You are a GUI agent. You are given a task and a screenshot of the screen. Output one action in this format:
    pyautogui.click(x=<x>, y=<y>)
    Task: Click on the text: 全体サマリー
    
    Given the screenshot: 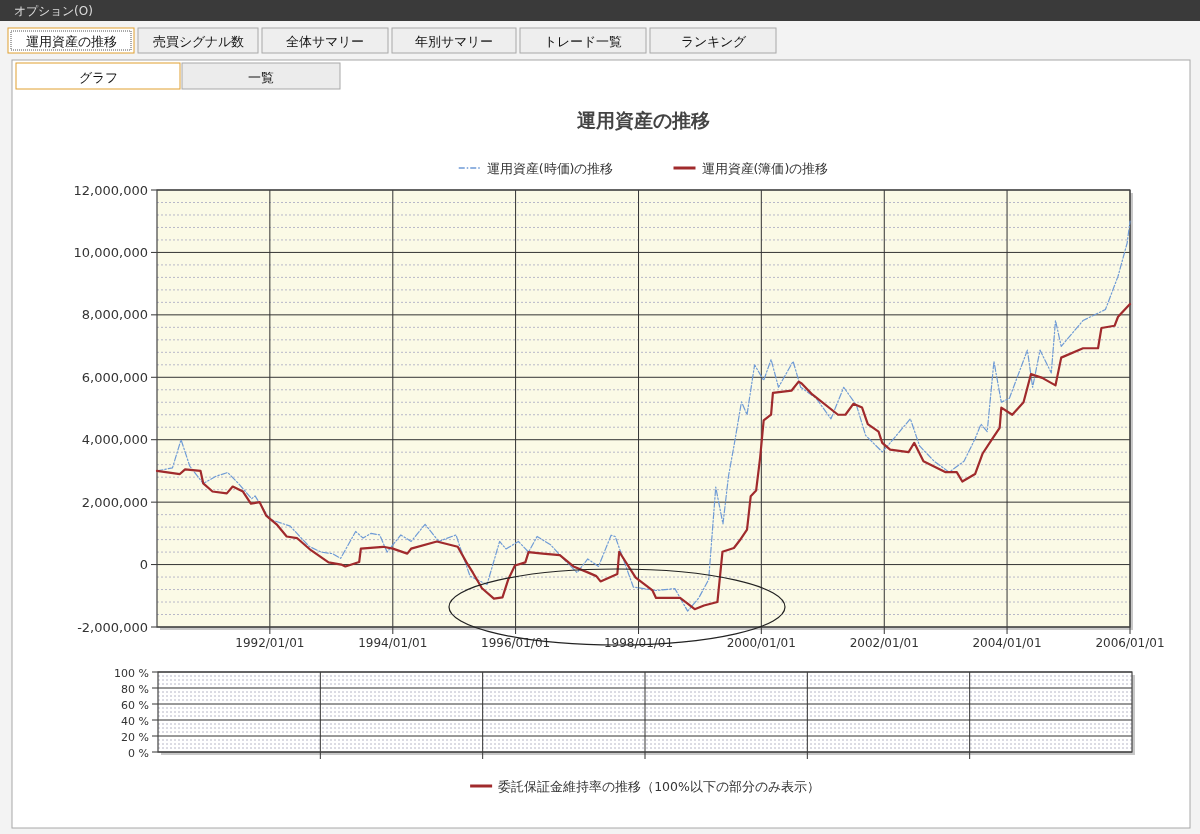 What is the action you would take?
    pyautogui.click(x=325, y=41)
    